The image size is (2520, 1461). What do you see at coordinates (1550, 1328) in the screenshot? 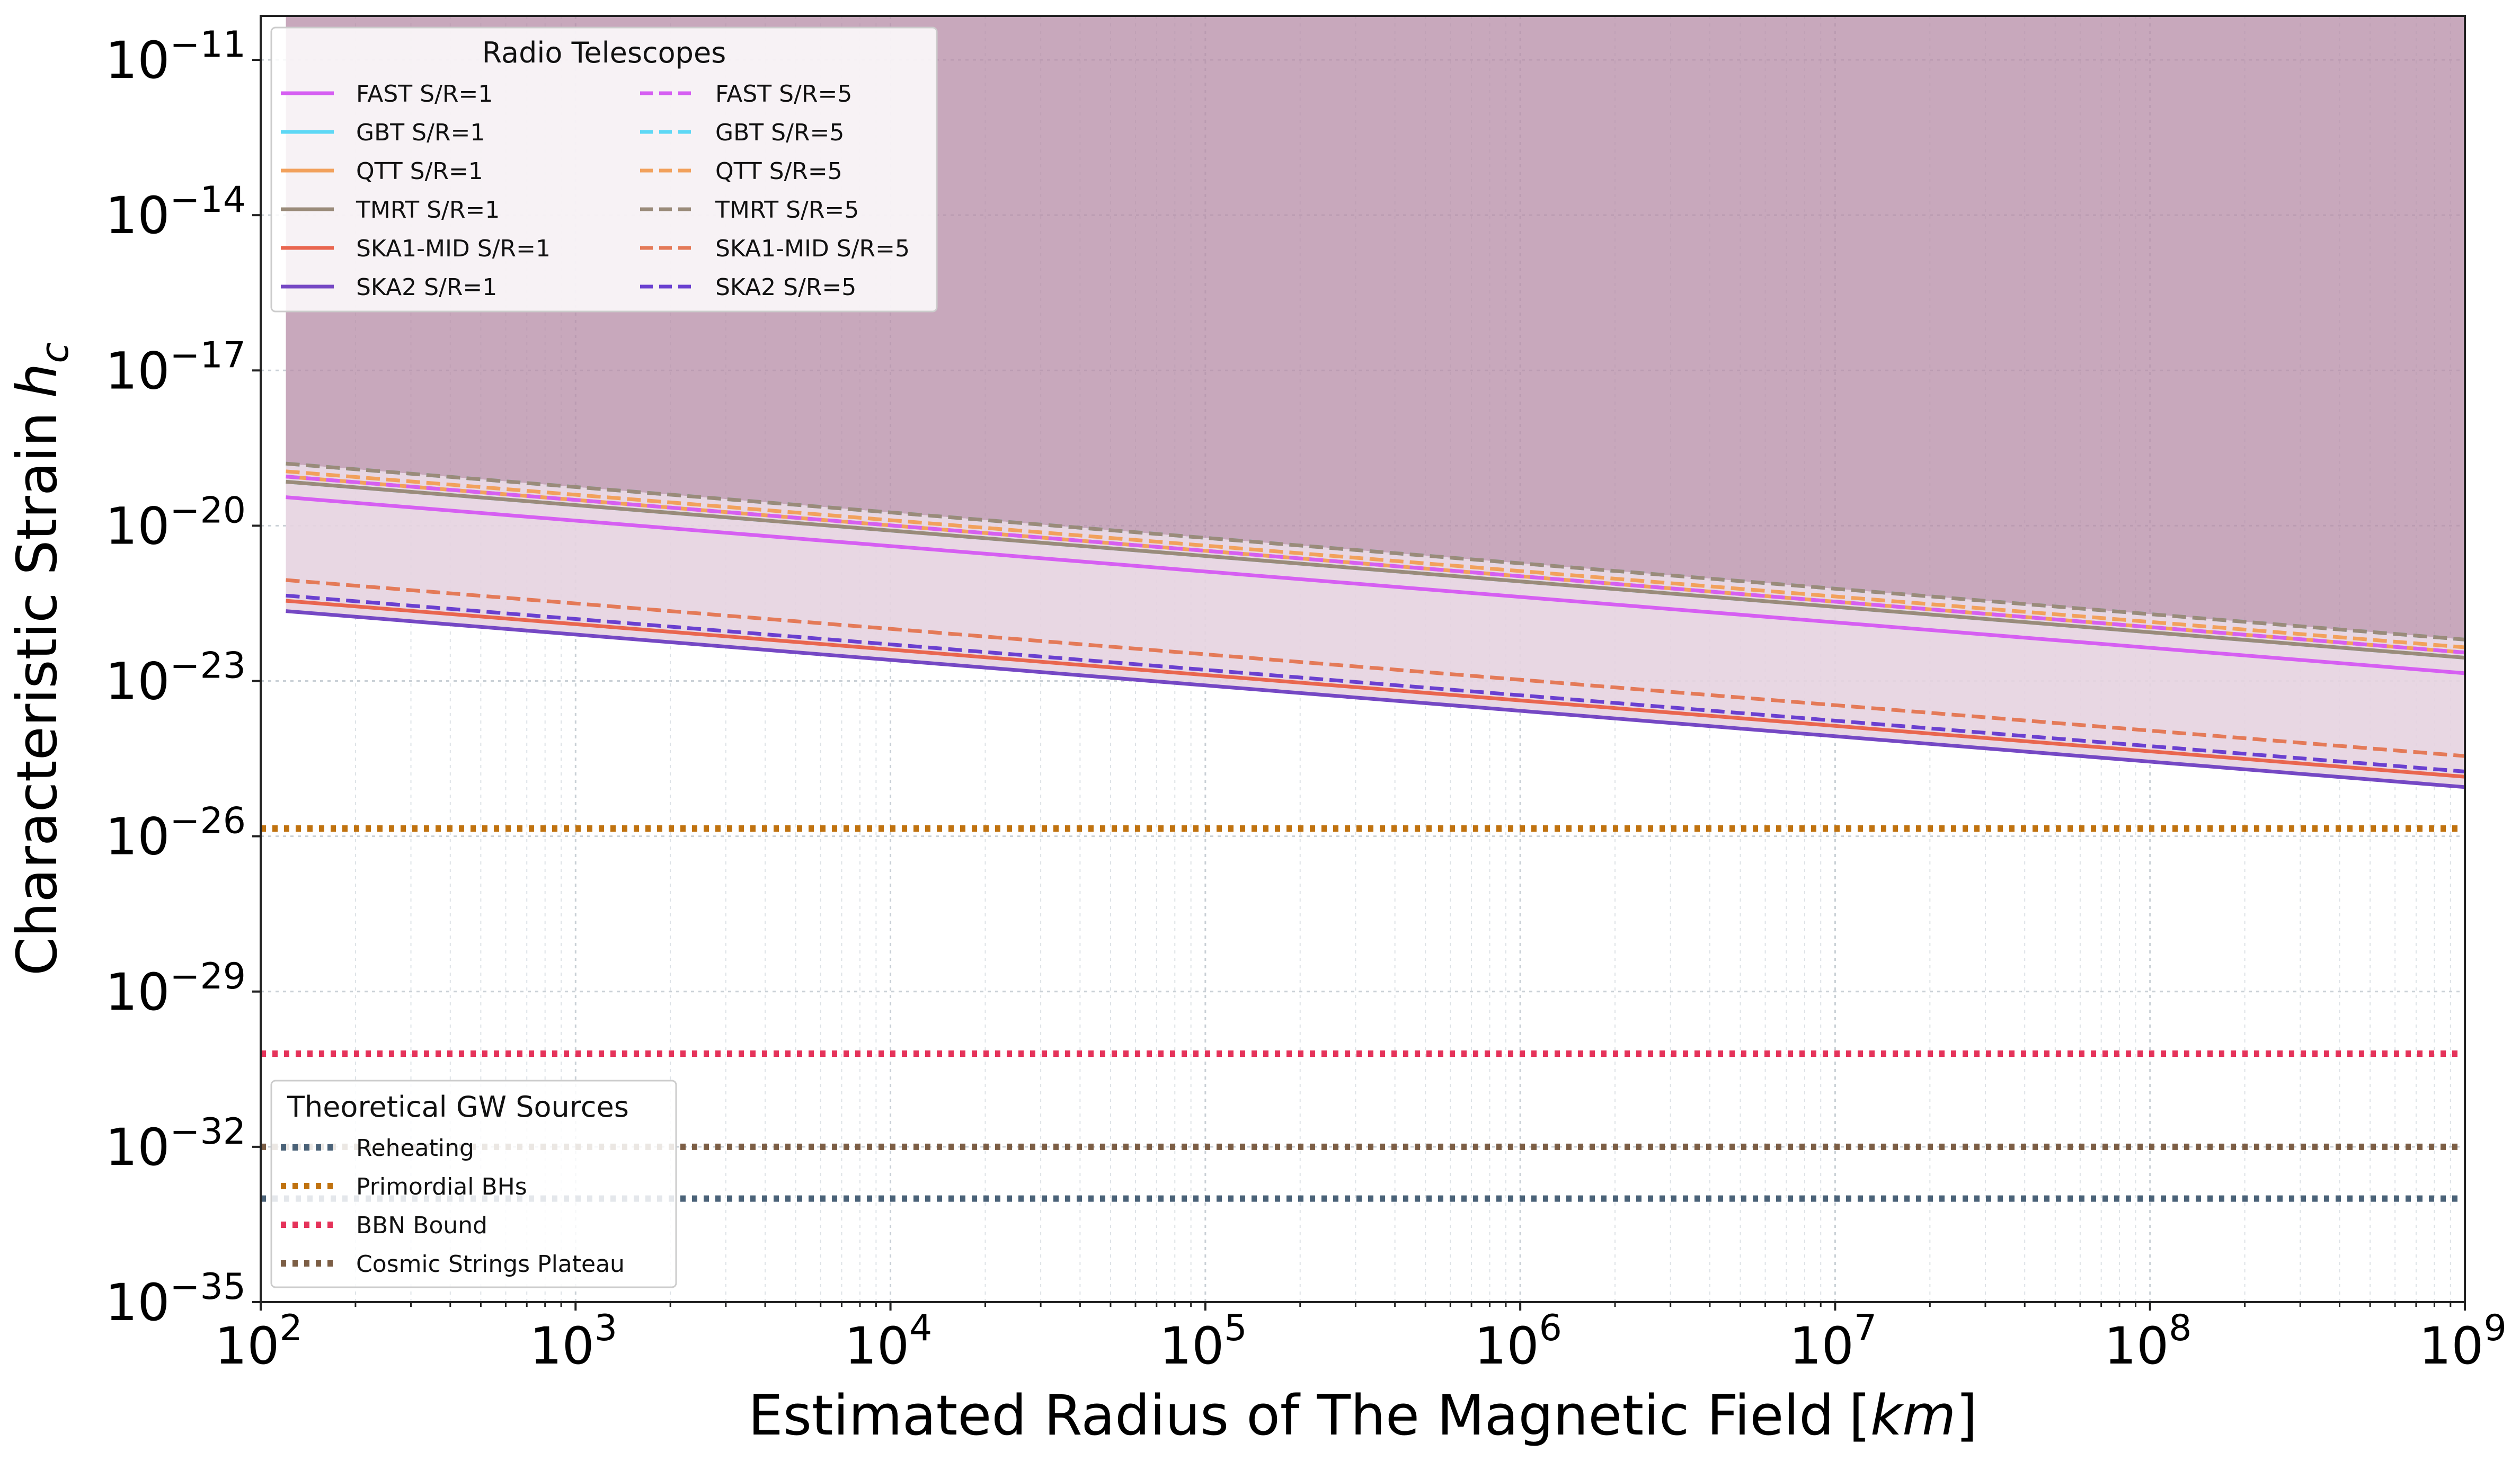
I see `tick-exponent: 6` at bounding box center [1550, 1328].